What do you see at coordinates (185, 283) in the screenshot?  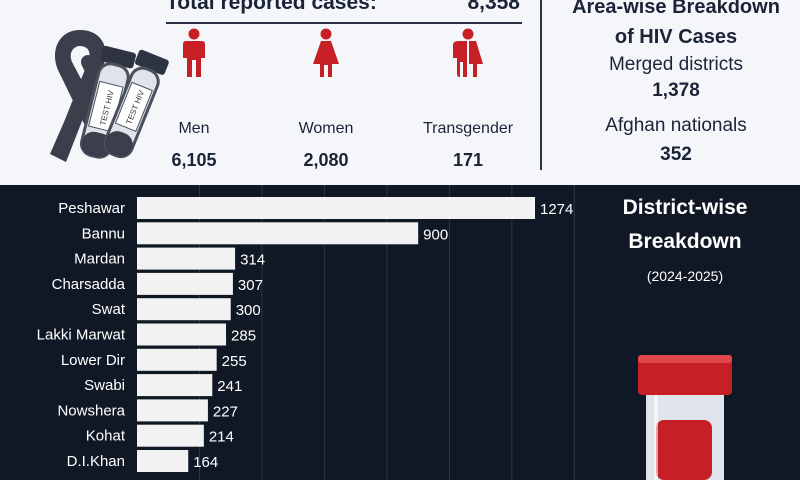 I see `bar-charsadda` at bounding box center [185, 283].